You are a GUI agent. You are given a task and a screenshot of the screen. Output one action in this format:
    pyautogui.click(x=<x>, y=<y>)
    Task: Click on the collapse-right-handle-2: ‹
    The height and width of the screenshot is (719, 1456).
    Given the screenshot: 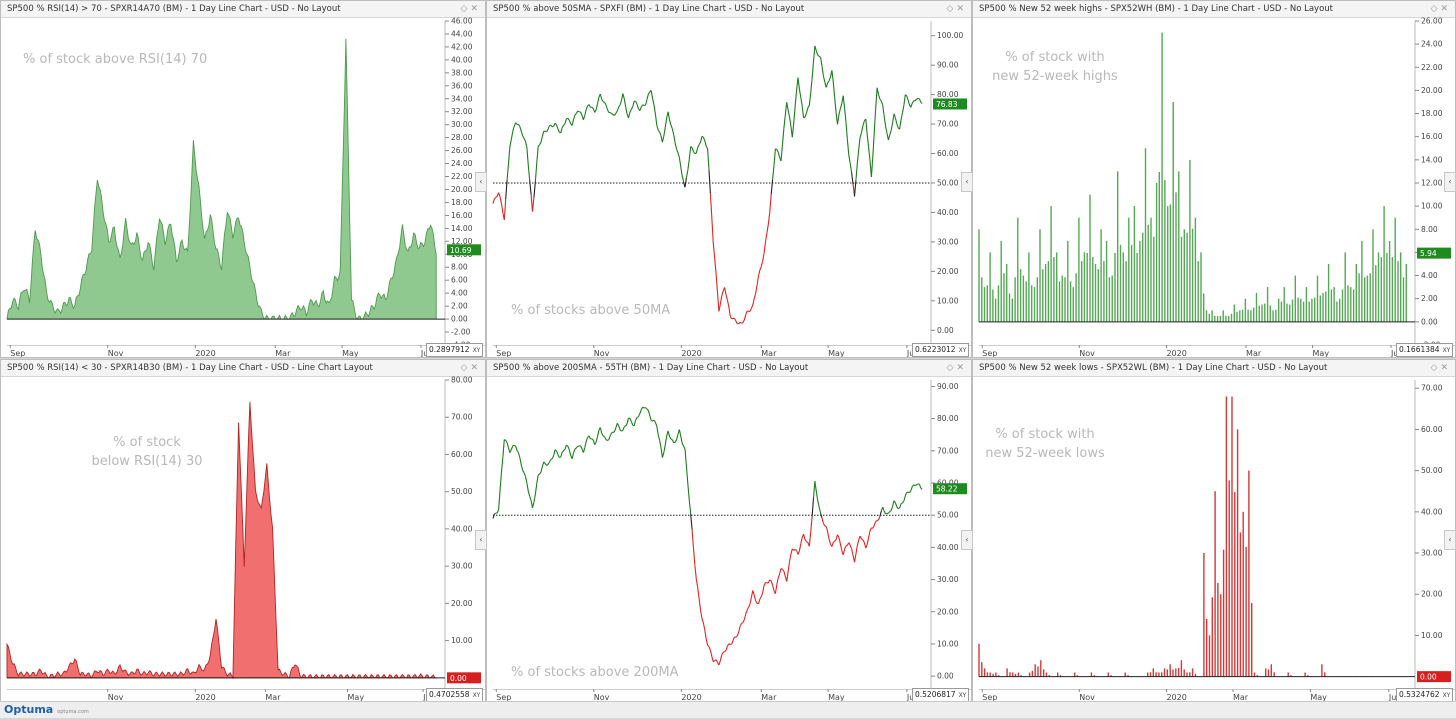 What is the action you would take?
    pyautogui.click(x=1450, y=540)
    